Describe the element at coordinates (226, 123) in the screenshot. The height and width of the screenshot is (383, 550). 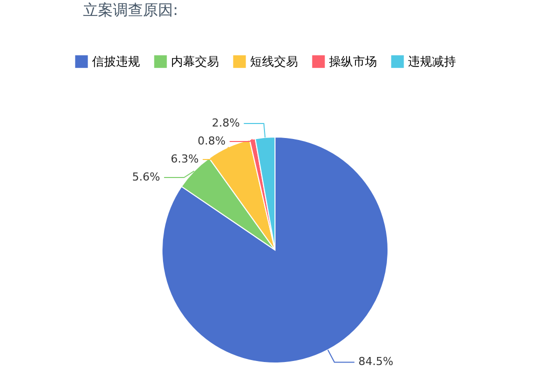
I see `data-label: 2.8%` at that location.